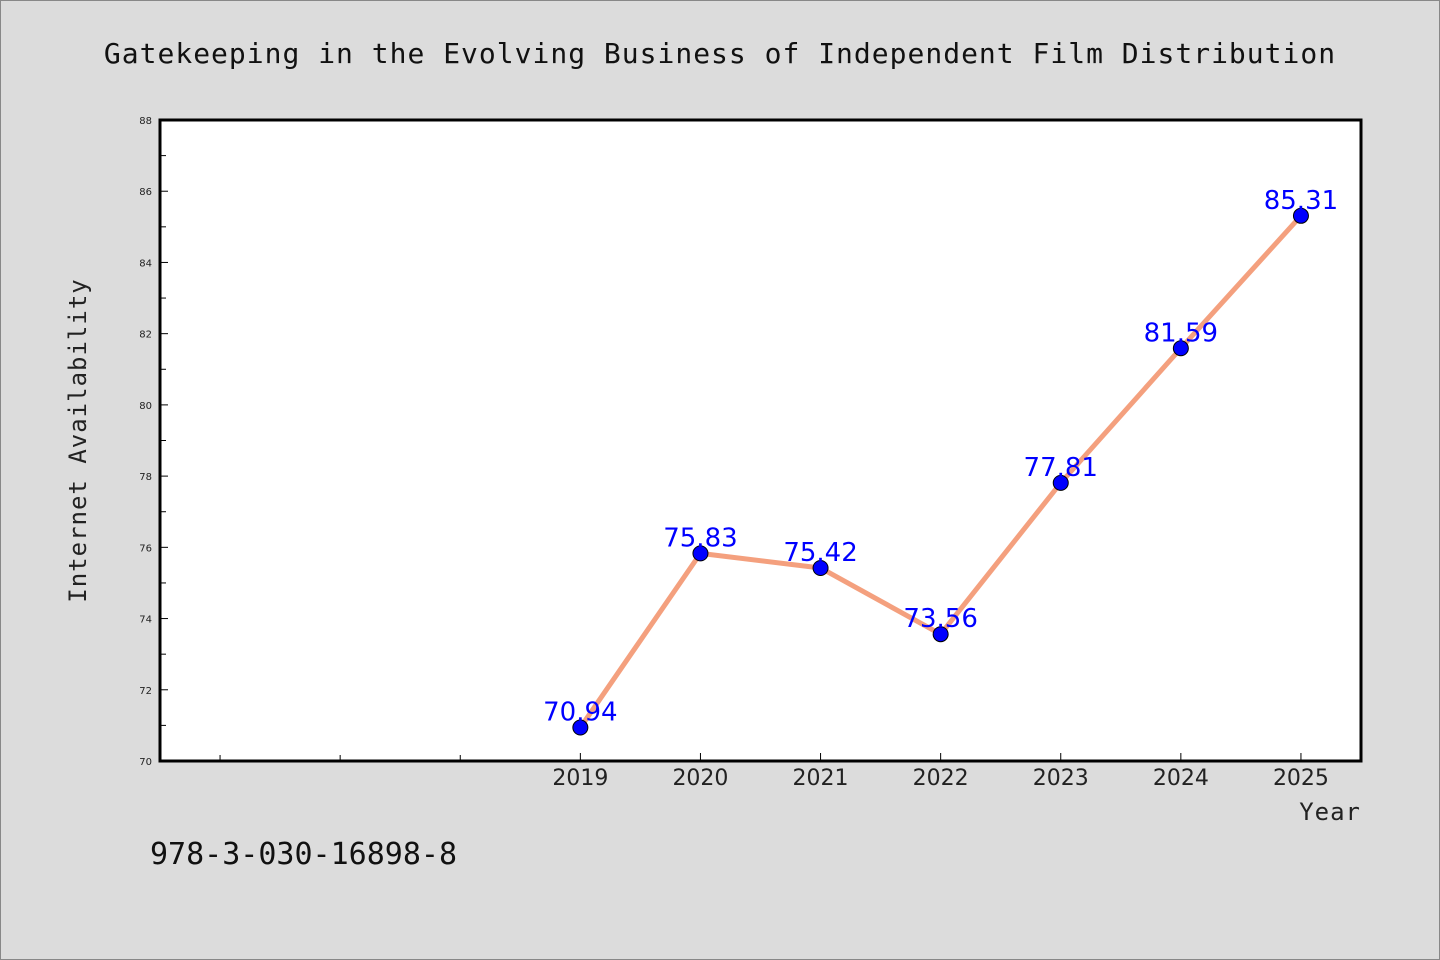 This screenshot has height=960, width=1440. Describe the element at coordinates (1061, 468) in the screenshot. I see `data-label: 77.81` at that location.